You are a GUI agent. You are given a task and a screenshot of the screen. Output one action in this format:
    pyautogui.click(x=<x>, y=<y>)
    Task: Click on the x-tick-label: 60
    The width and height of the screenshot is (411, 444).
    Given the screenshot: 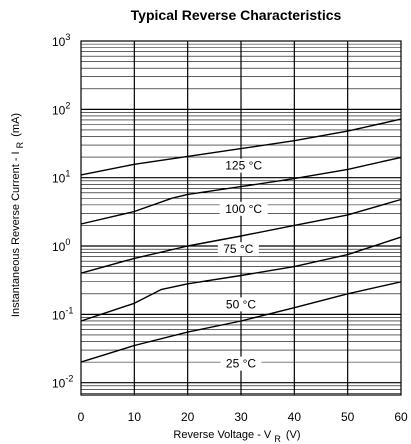 What is the action you would take?
    pyautogui.click(x=401, y=417)
    